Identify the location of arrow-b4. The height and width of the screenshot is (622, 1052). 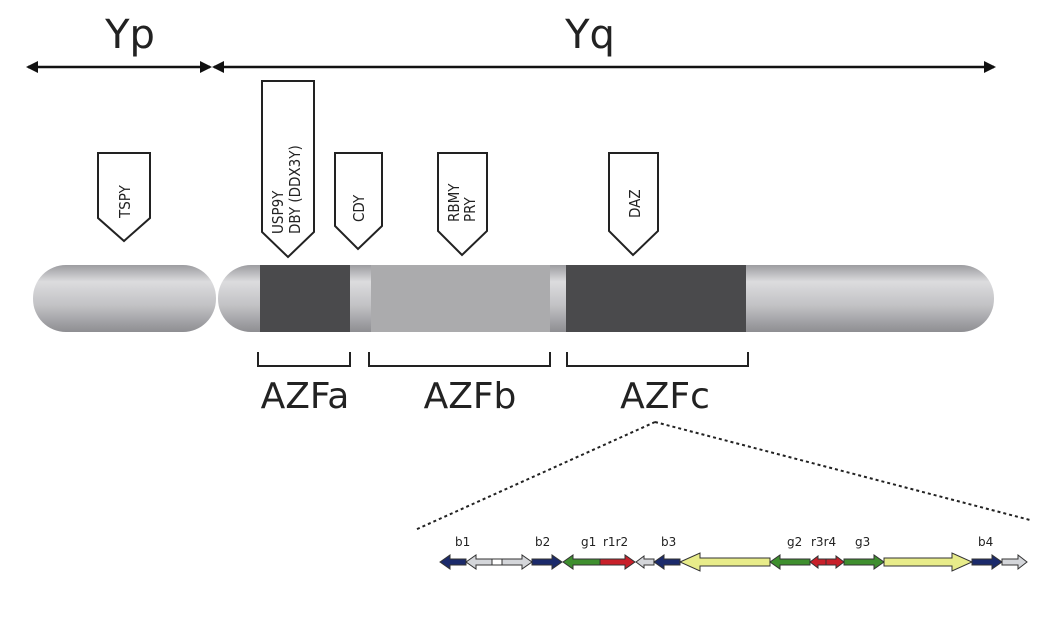
(987, 562).